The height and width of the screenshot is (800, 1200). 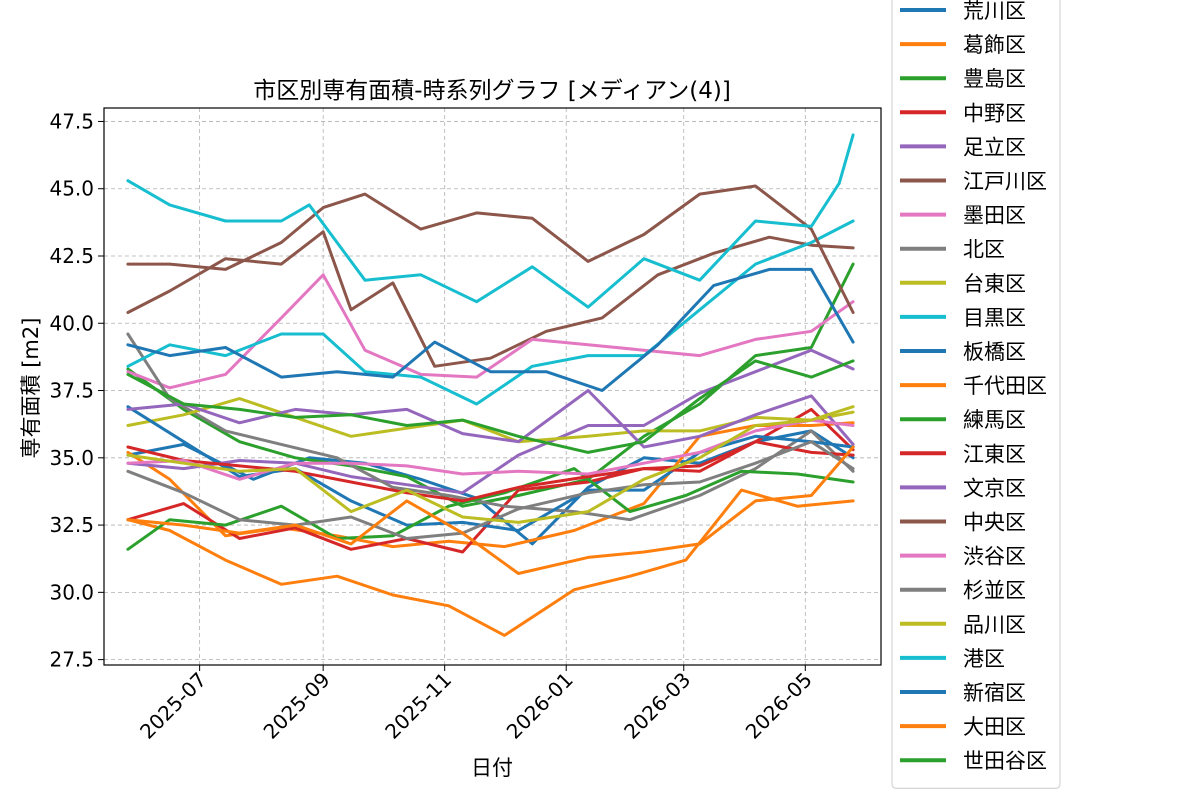 I want to click on legend-label: 杉並区, so click(x=994, y=591).